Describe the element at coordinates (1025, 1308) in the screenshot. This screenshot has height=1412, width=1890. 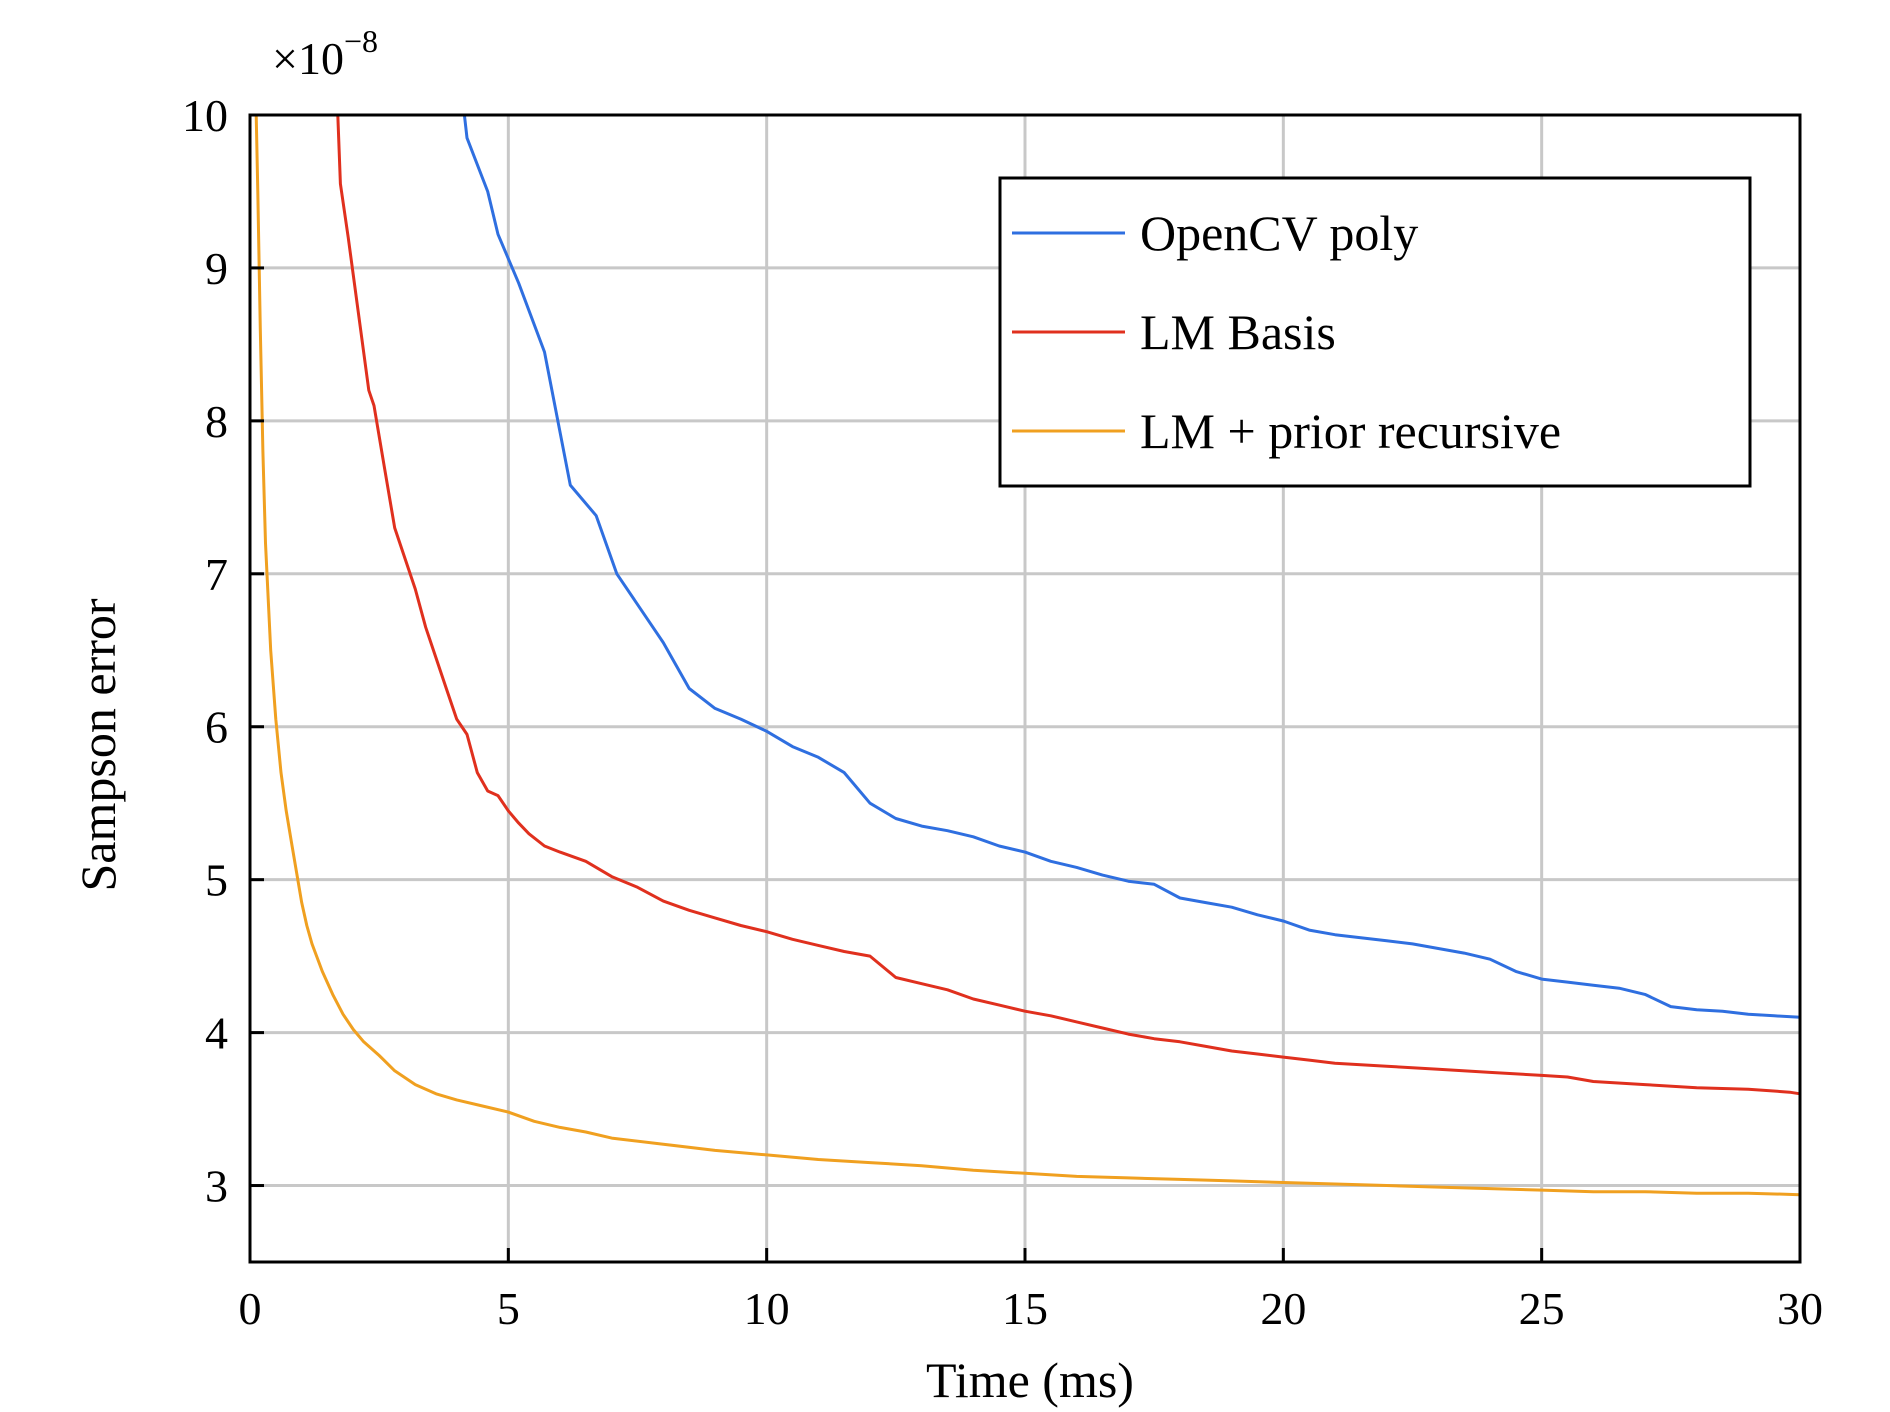
I see `x-tick-label-3: 15` at that location.